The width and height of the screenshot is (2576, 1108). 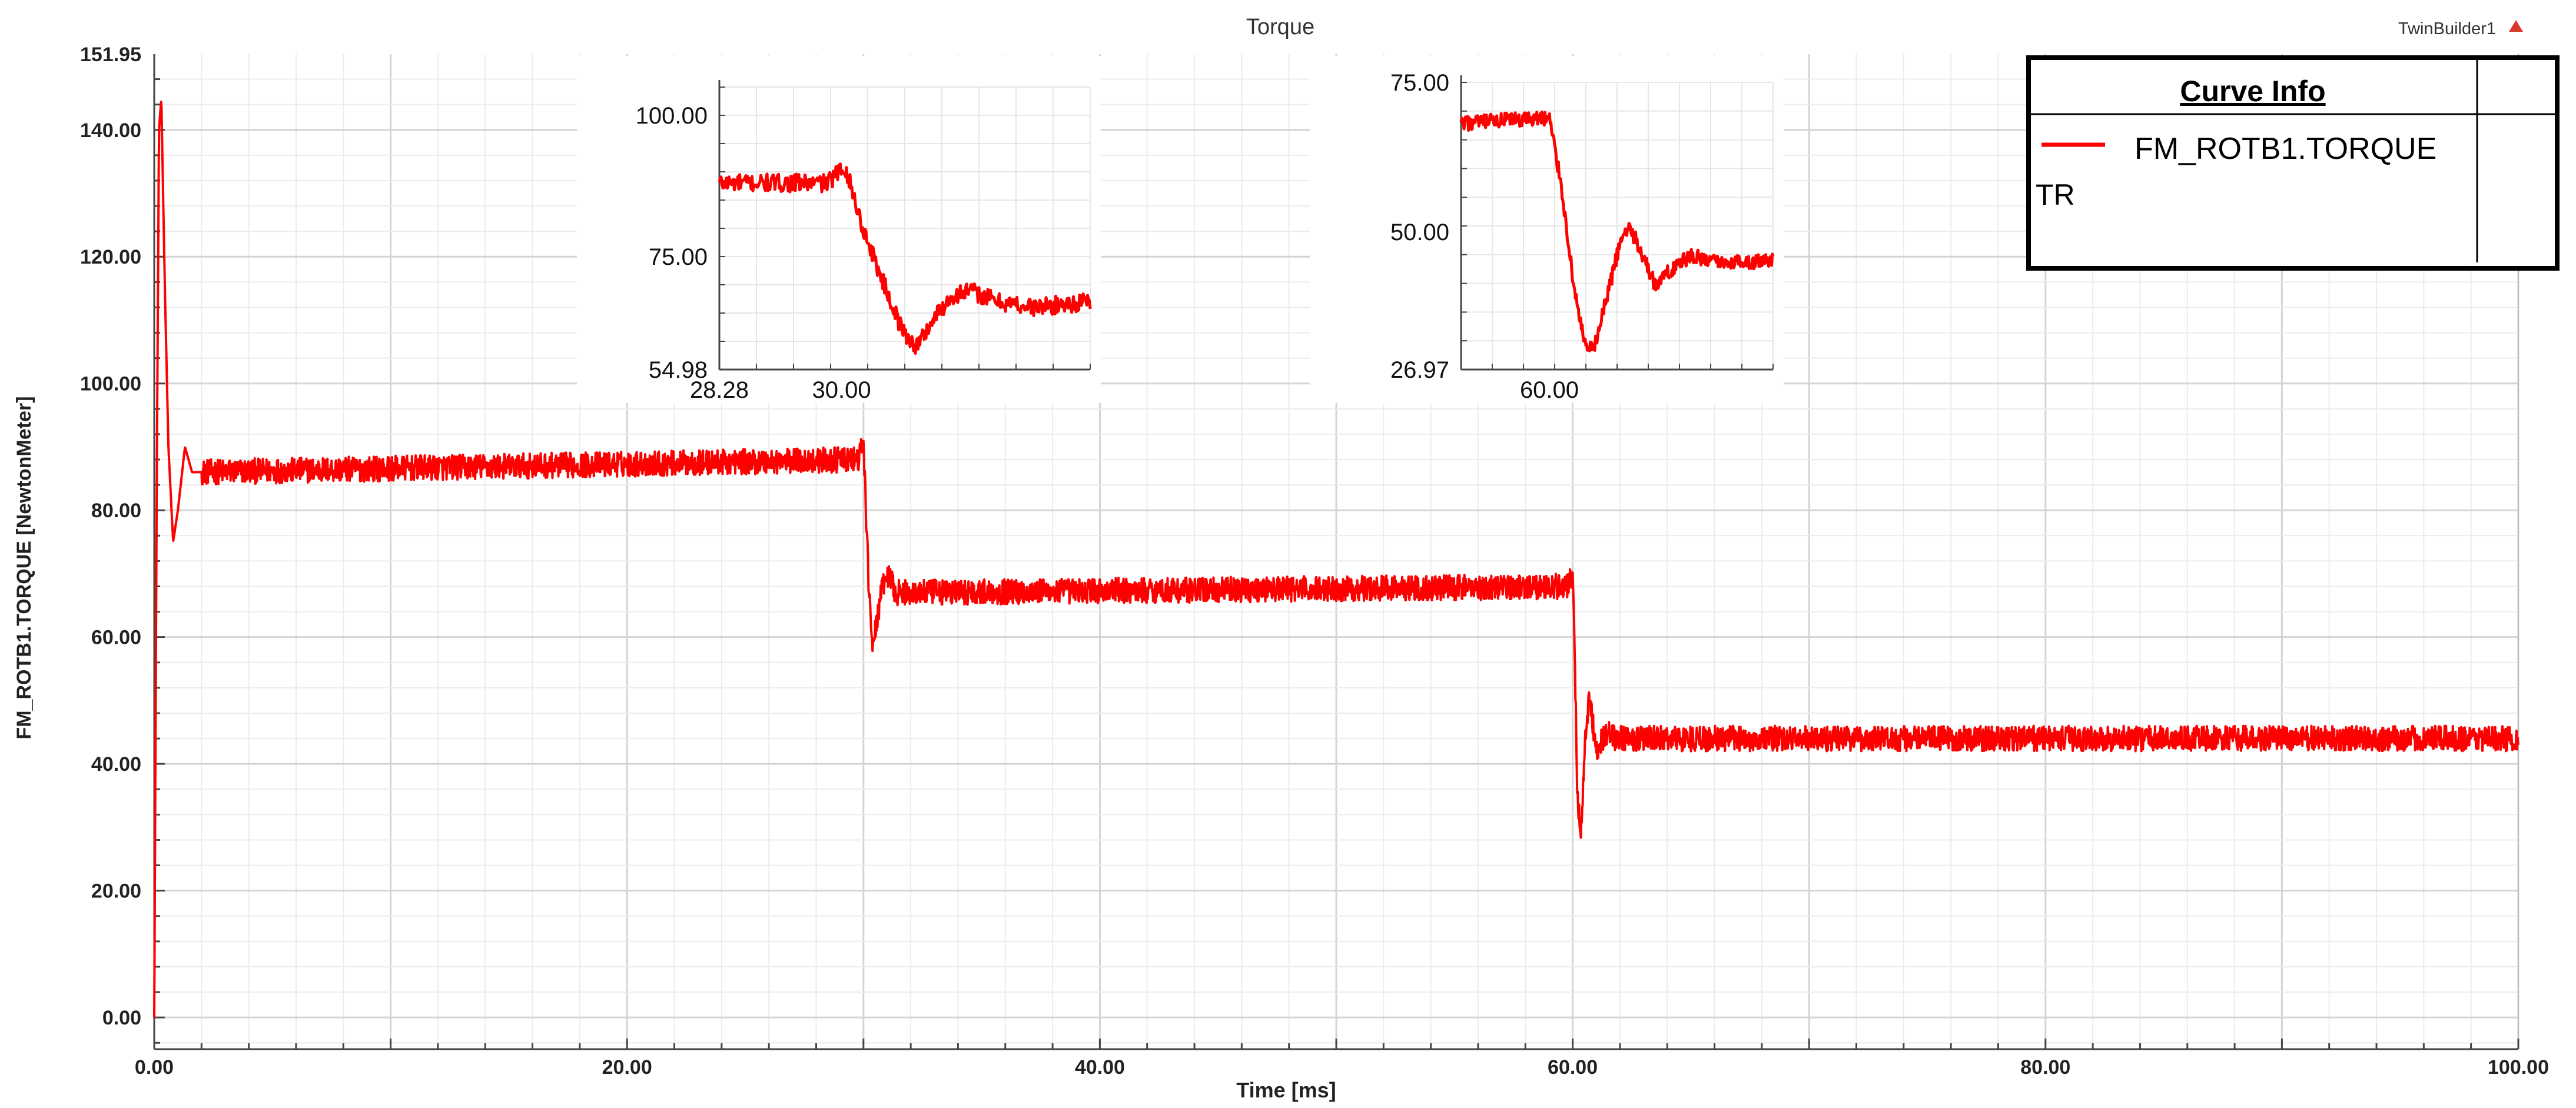 I want to click on y-tick-label: 60.00, so click(x=116, y=638).